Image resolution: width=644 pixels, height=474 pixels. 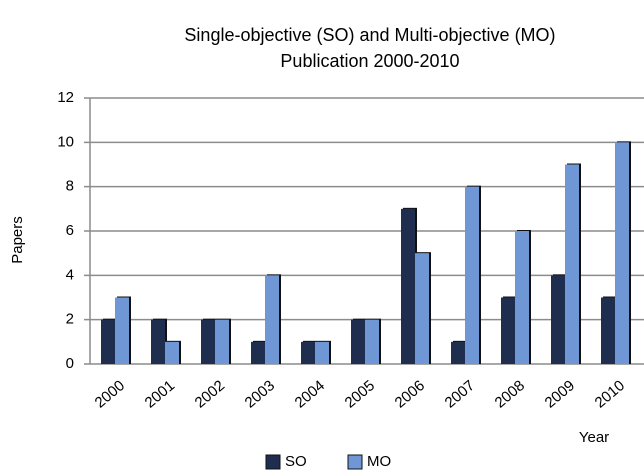 I want to click on y-tick-label: 12, so click(x=65, y=97).